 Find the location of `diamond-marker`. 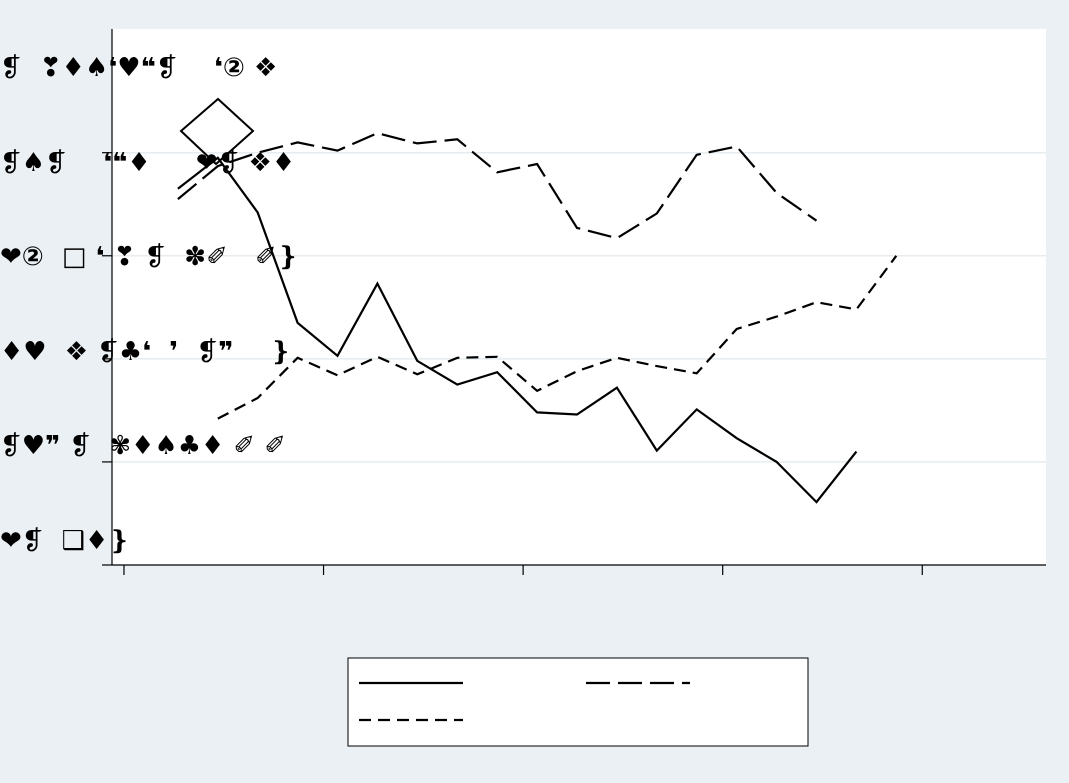

diamond-marker is located at coordinates (217, 131).